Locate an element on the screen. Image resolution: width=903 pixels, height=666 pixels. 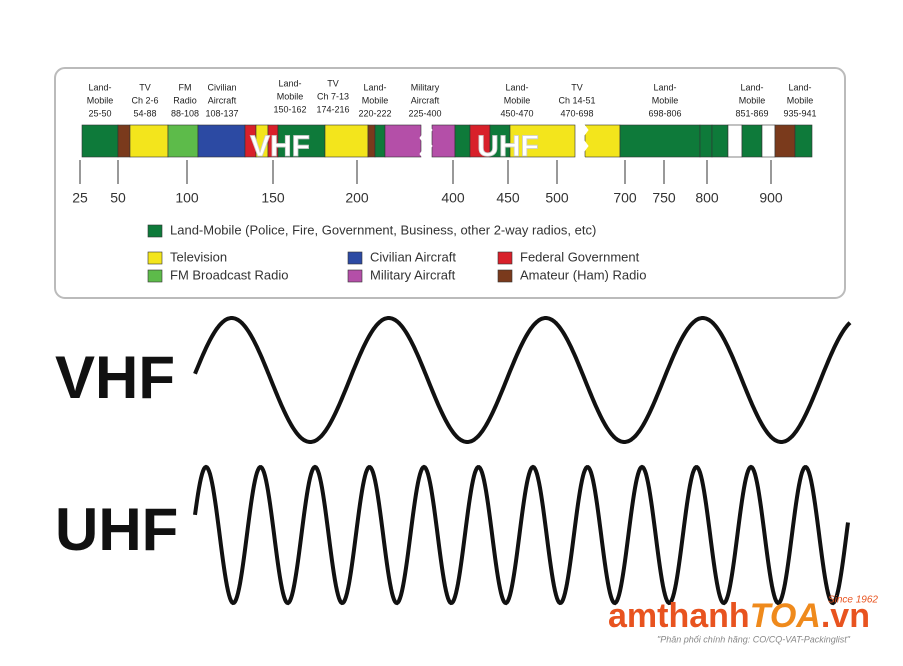
legend-label: Federal Government is located at coordinates (580, 256).